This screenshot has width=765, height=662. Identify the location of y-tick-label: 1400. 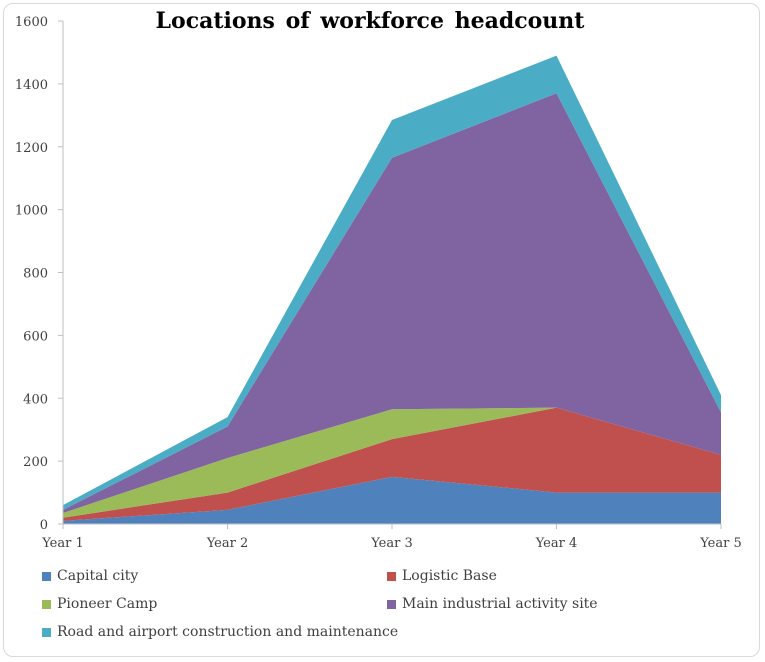
(31, 85).